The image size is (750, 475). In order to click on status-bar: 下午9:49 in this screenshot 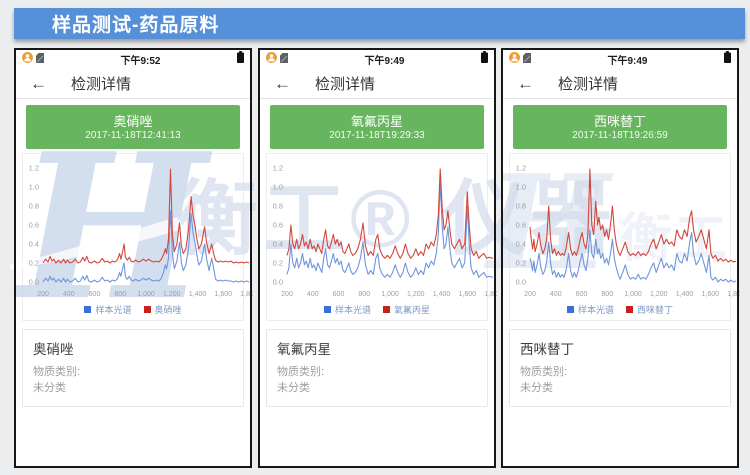, I will do `click(377, 59)`.